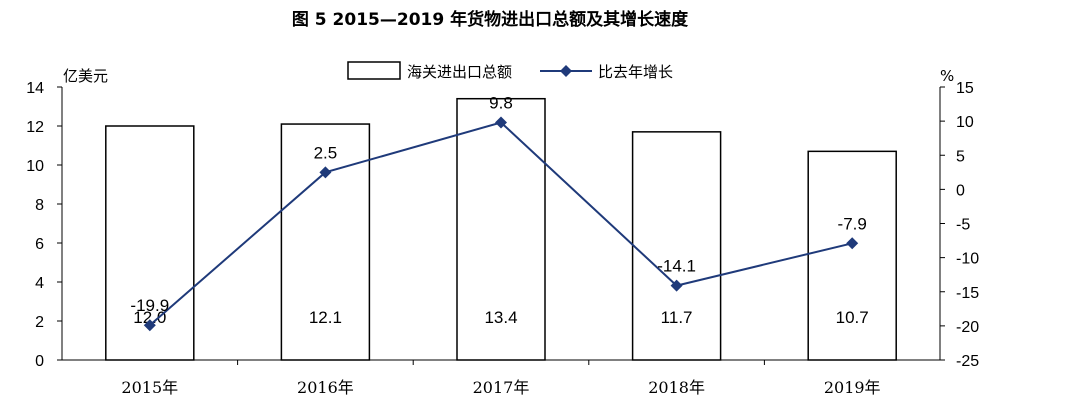 The height and width of the screenshot is (410, 1088). I want to click on x-tick-label: 2019年, so click(852, 387).